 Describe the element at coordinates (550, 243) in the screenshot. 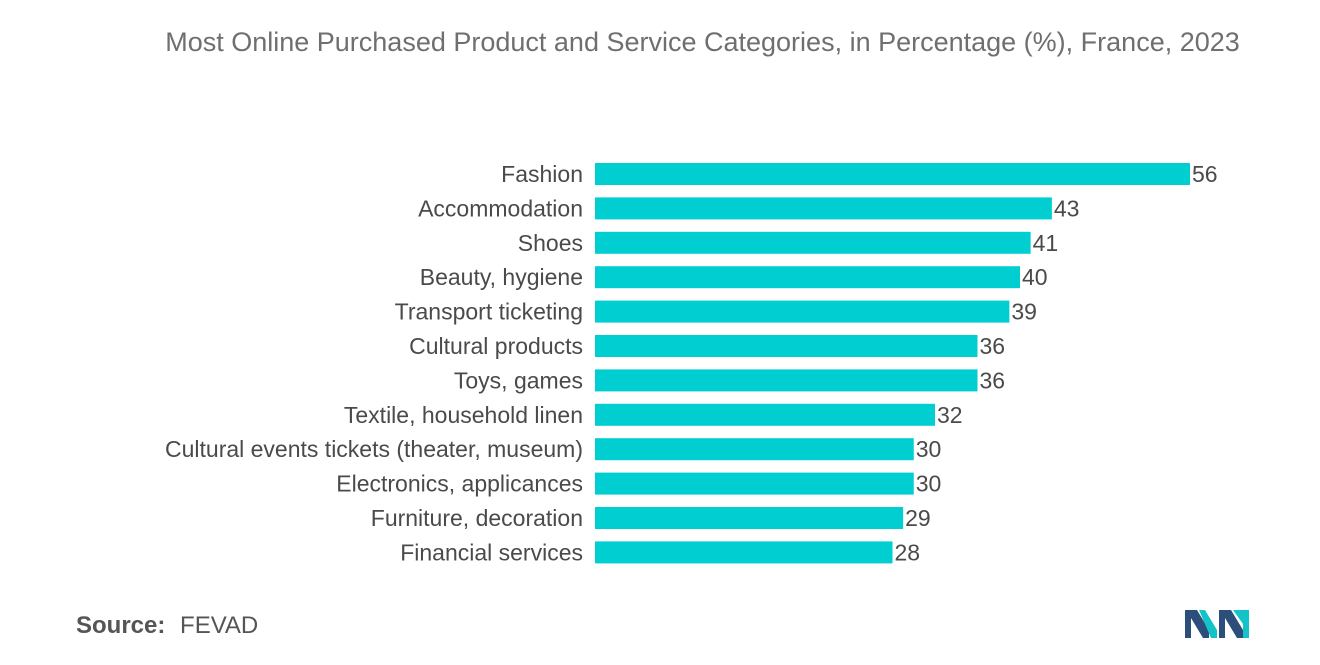

I see `category-label: Shoes` at that location.